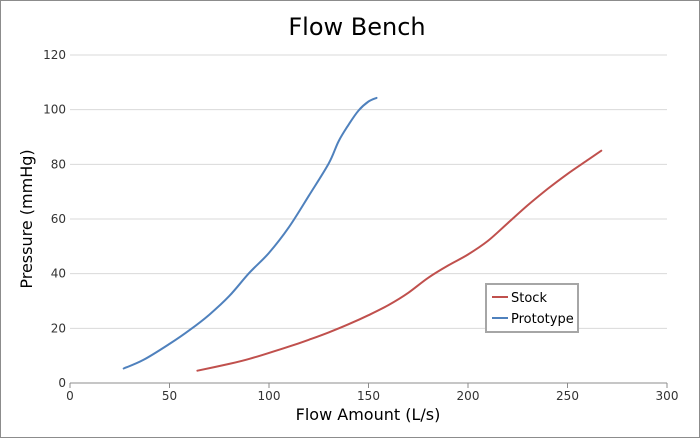 The height and width of the screenshot is (438, 700). What do you see at coordinates (542, 319) in the screenshot?
I see `legend-label-prototype: Prototype` at bounding box center [542, 319].